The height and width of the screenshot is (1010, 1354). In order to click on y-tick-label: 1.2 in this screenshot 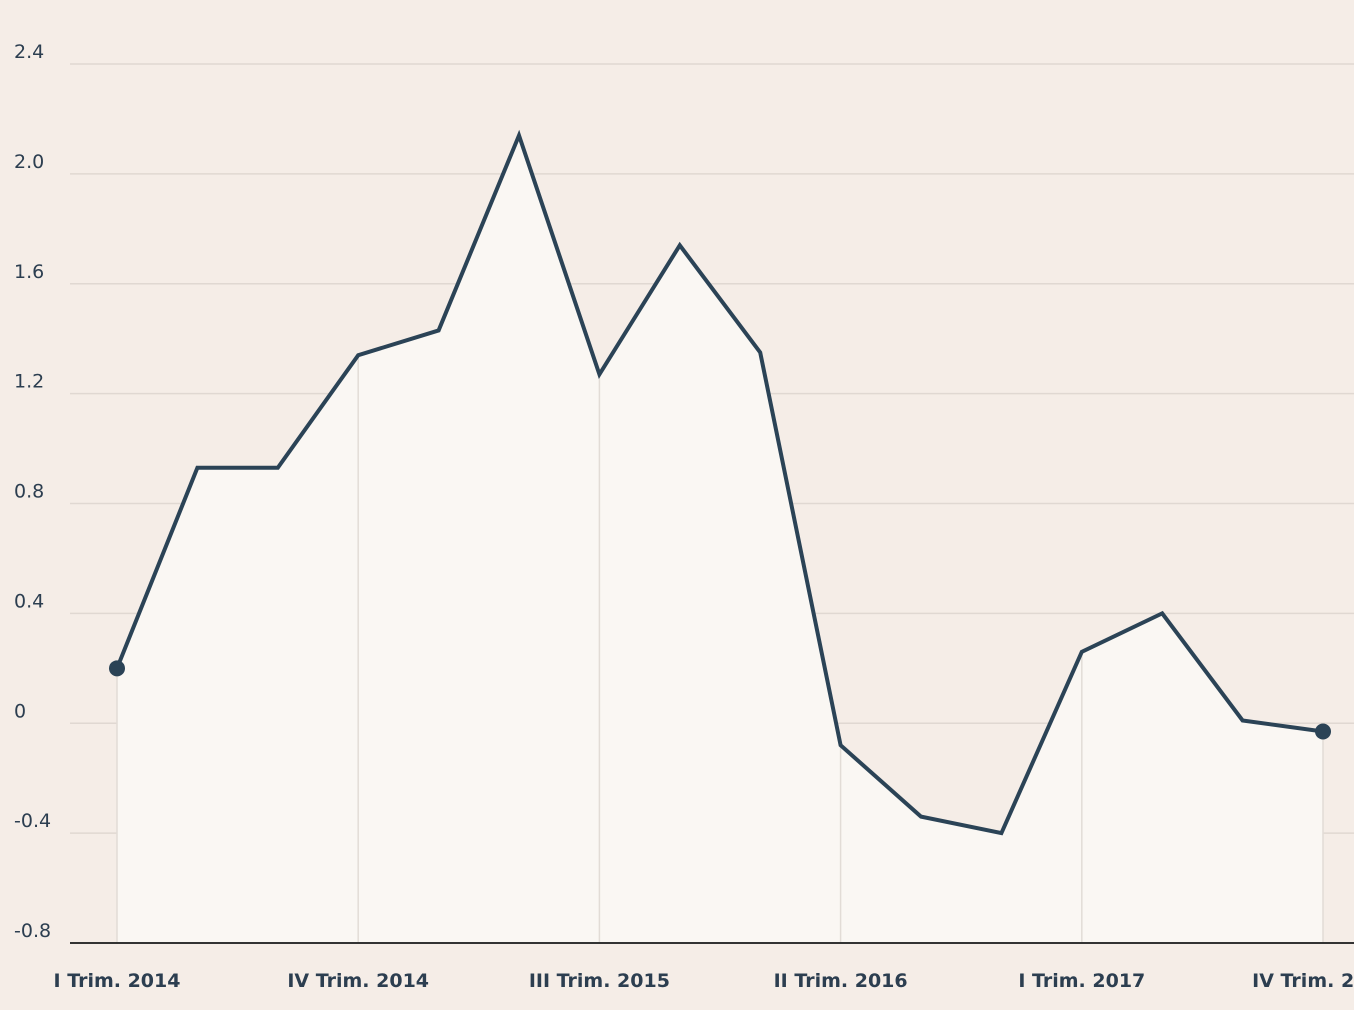, I will do `click(29, 382)`.